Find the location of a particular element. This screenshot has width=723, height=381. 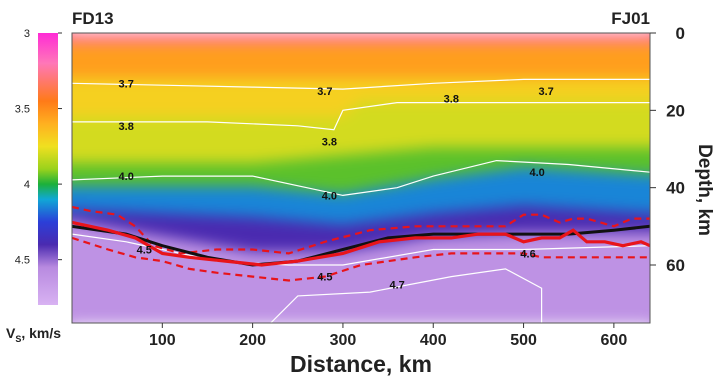

colorbar-ticks: 3 3.5 4 4.5 is located at coordinates (38, 147).